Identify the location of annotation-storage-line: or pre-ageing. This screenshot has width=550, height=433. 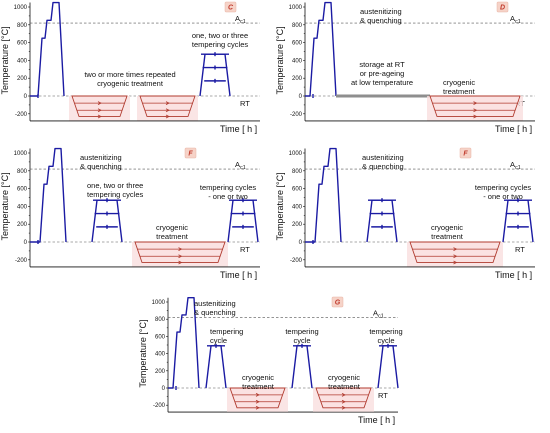
(382, 73).